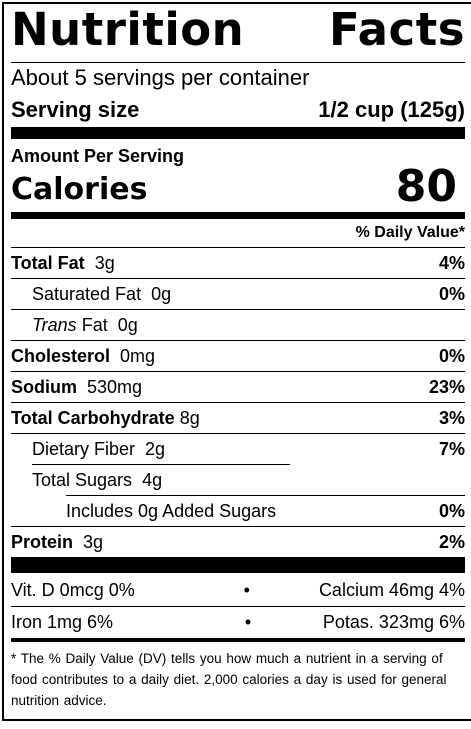 This screenshot has height=729, width=471. I want to click on nutrient-amount: 2g, so click(155, 449).